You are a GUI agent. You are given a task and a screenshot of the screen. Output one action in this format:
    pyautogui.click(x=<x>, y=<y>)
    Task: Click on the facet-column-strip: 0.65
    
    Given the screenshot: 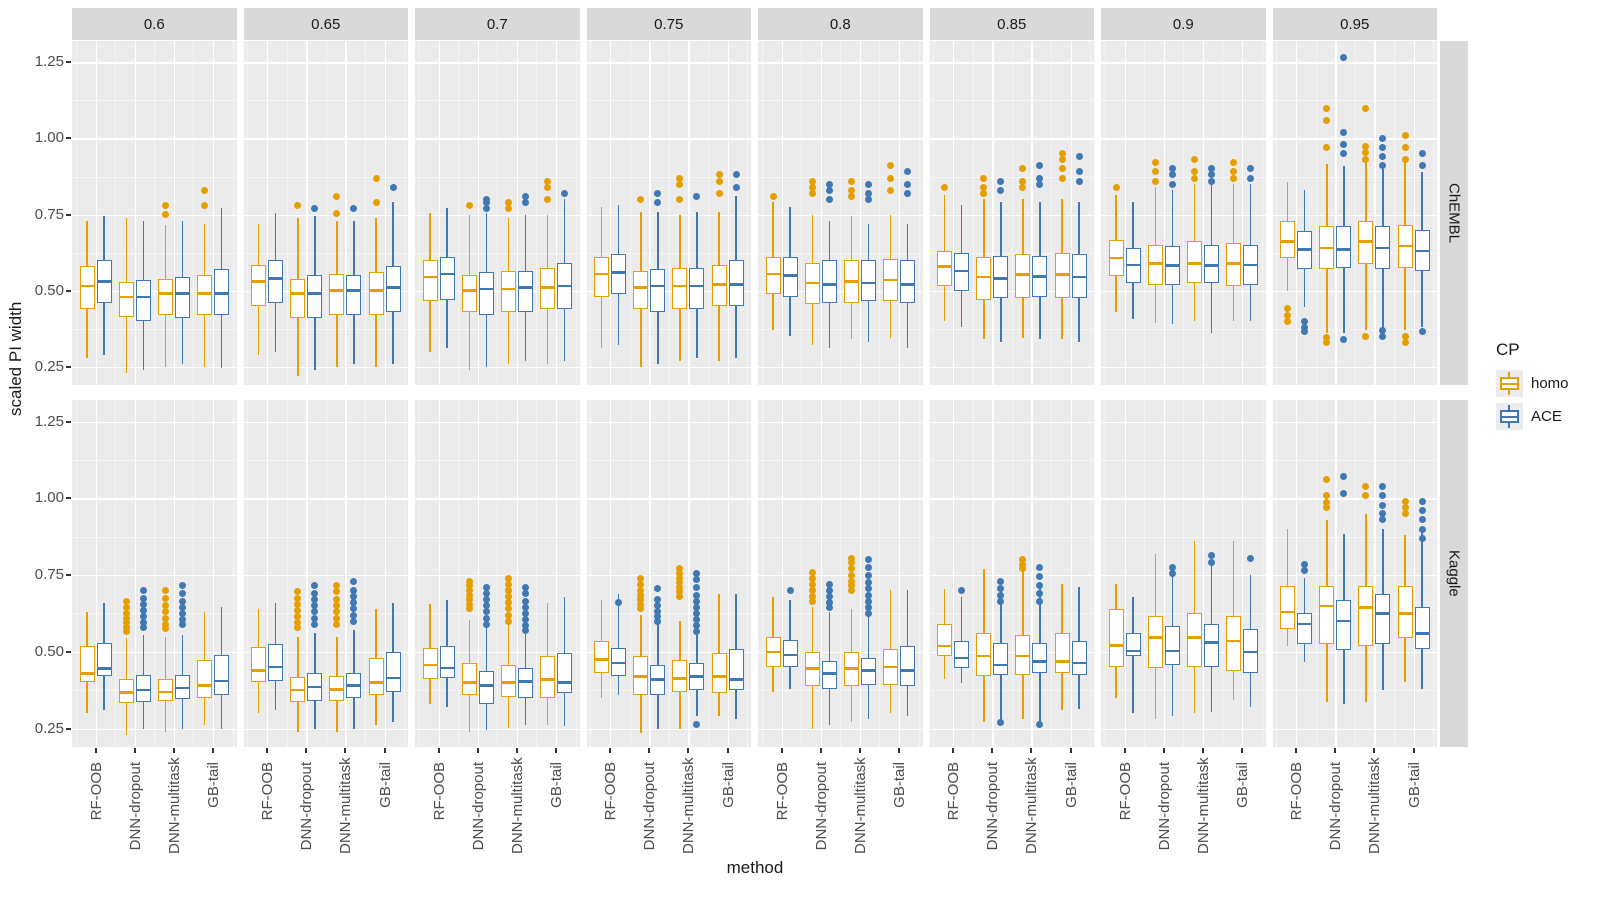 What is the action you would take?
    pyautogui.click(x=325, y=24)
    